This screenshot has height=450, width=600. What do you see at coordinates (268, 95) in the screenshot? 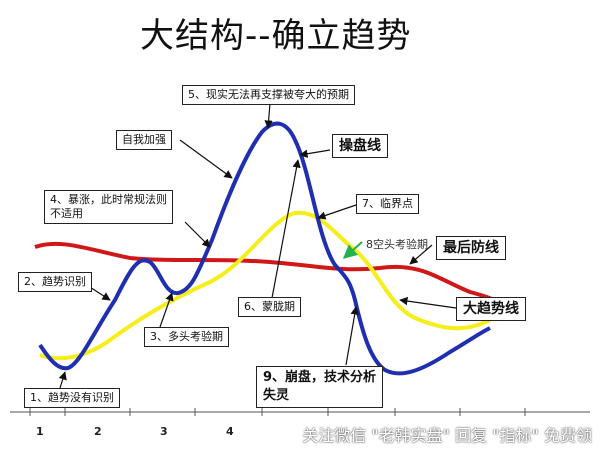
I see `label-expectation-unsupported: 5、现实无法再支撑被夸大的预期` at bounding box center [268, 95].